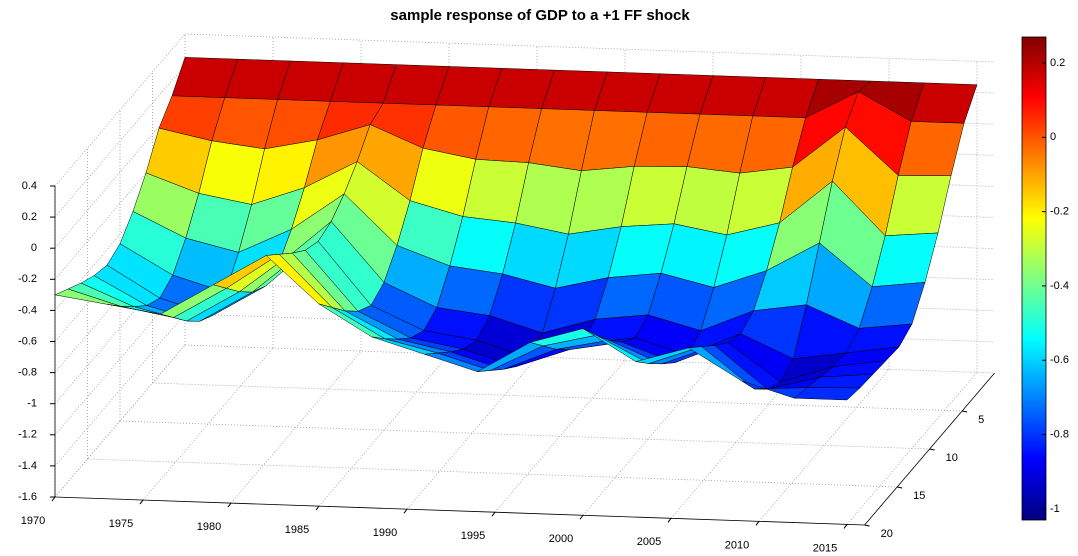 This screenshot has height=556, width=1078. I want to click on z-tick-label: 0, so click(34, 248).